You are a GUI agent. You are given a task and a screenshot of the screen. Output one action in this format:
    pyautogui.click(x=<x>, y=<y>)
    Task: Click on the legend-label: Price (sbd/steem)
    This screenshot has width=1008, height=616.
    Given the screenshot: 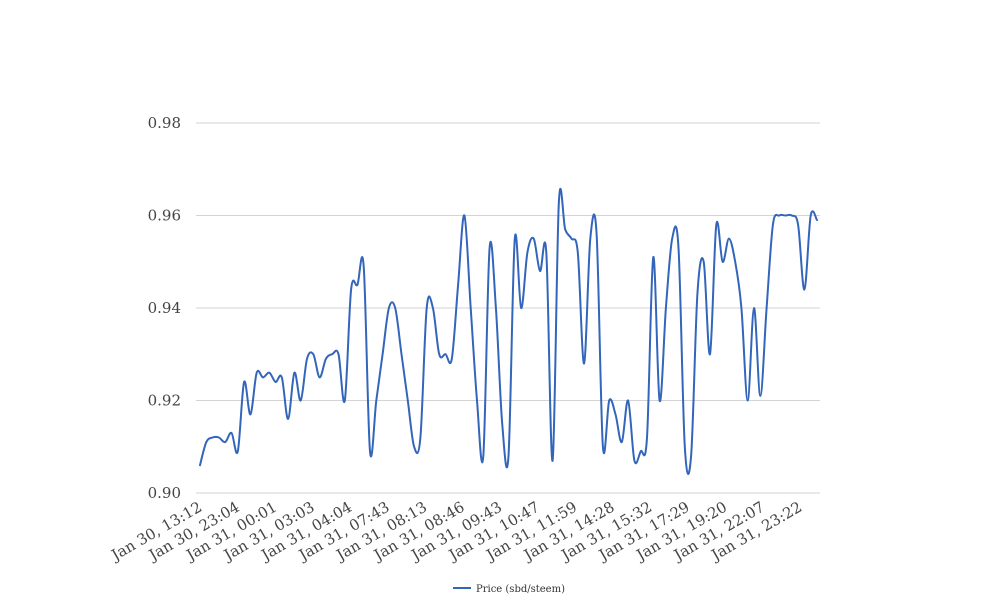 What is the action you would take?
    pyautogui.click(x=520, y=589)
    